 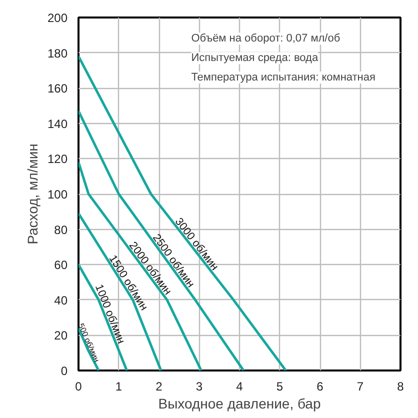 I want to click on y-tick-label: 200, so click(x=57, y=18).